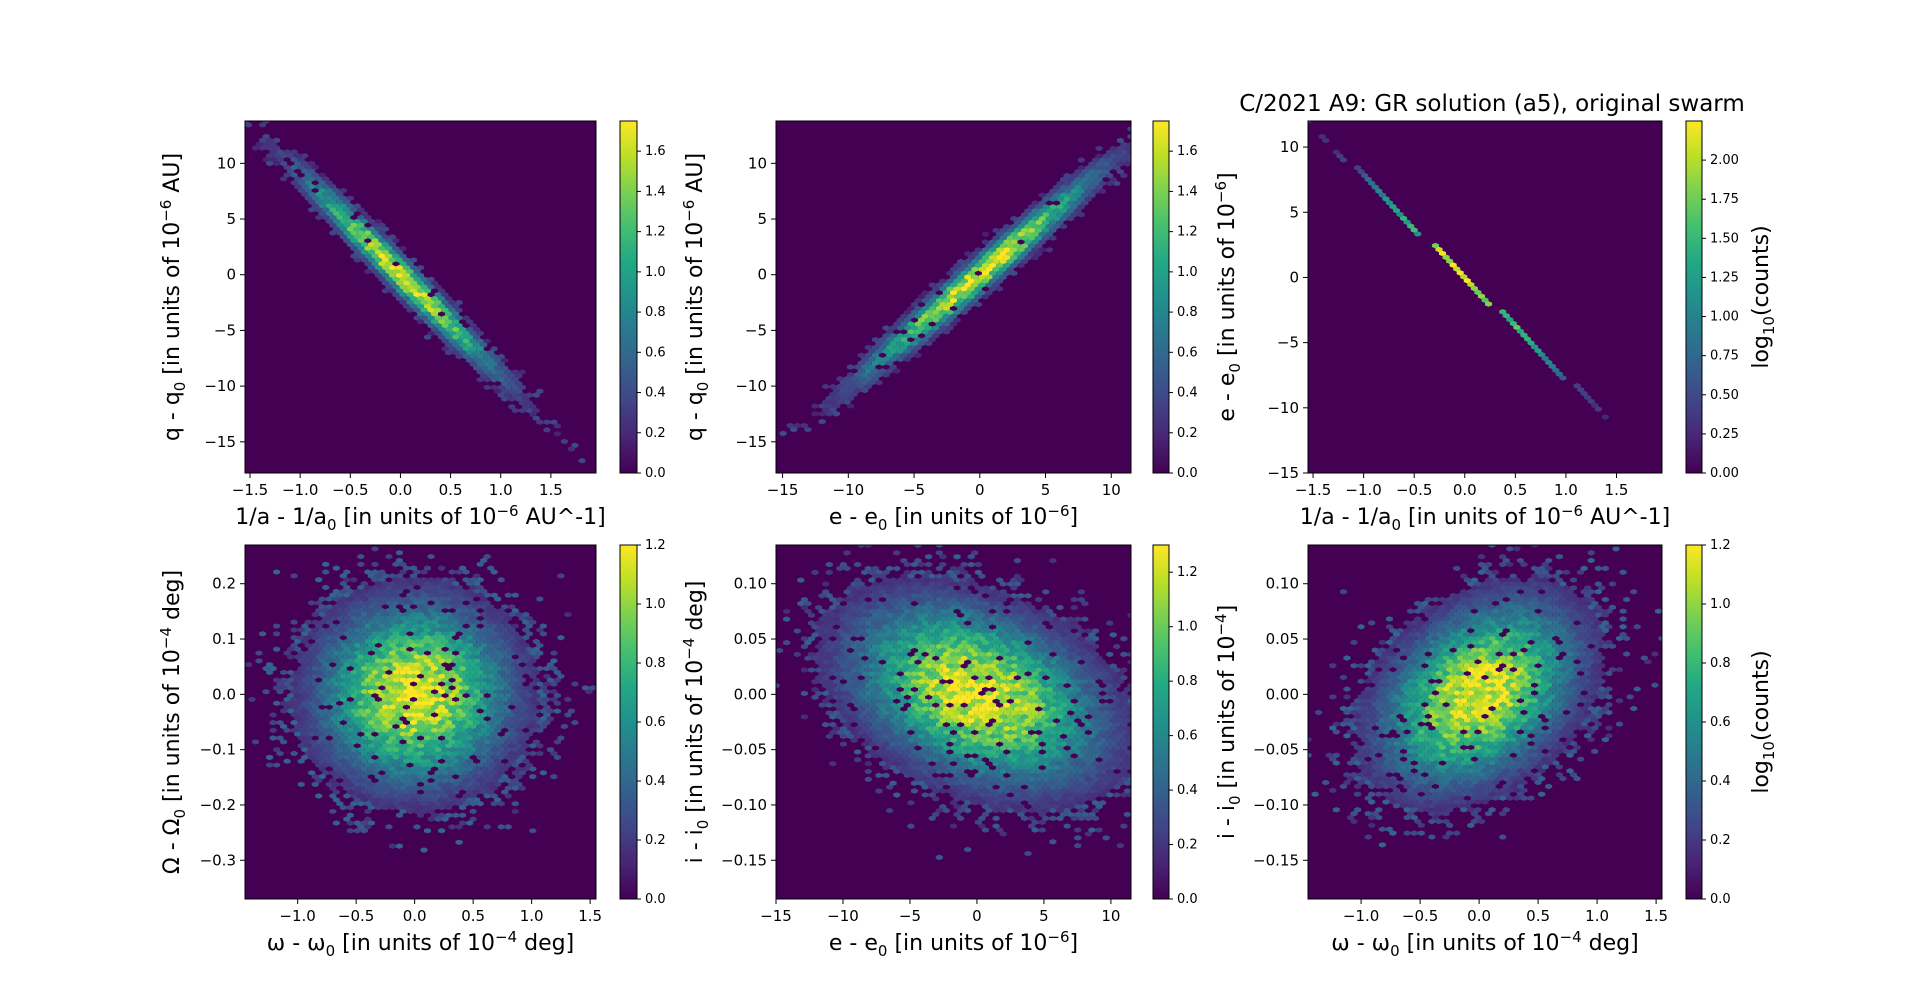  What do you see at coordinates (231, 275) in the screenshot?
I see `y-tick-label: 0` at bounding box center [231, 275].